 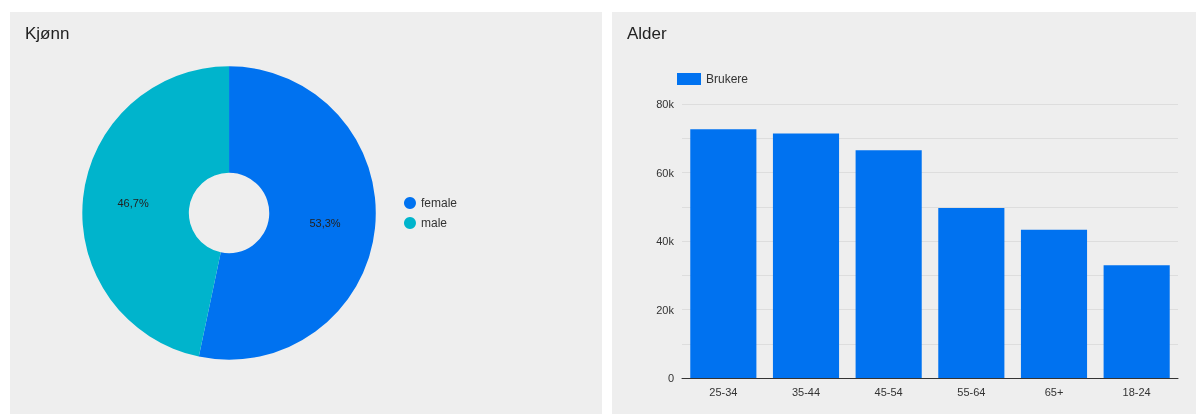 What do you see at coordinates (727, 79) in the screenshot?
I see `legend-label: Brukere` at bounding box center [727, 79].